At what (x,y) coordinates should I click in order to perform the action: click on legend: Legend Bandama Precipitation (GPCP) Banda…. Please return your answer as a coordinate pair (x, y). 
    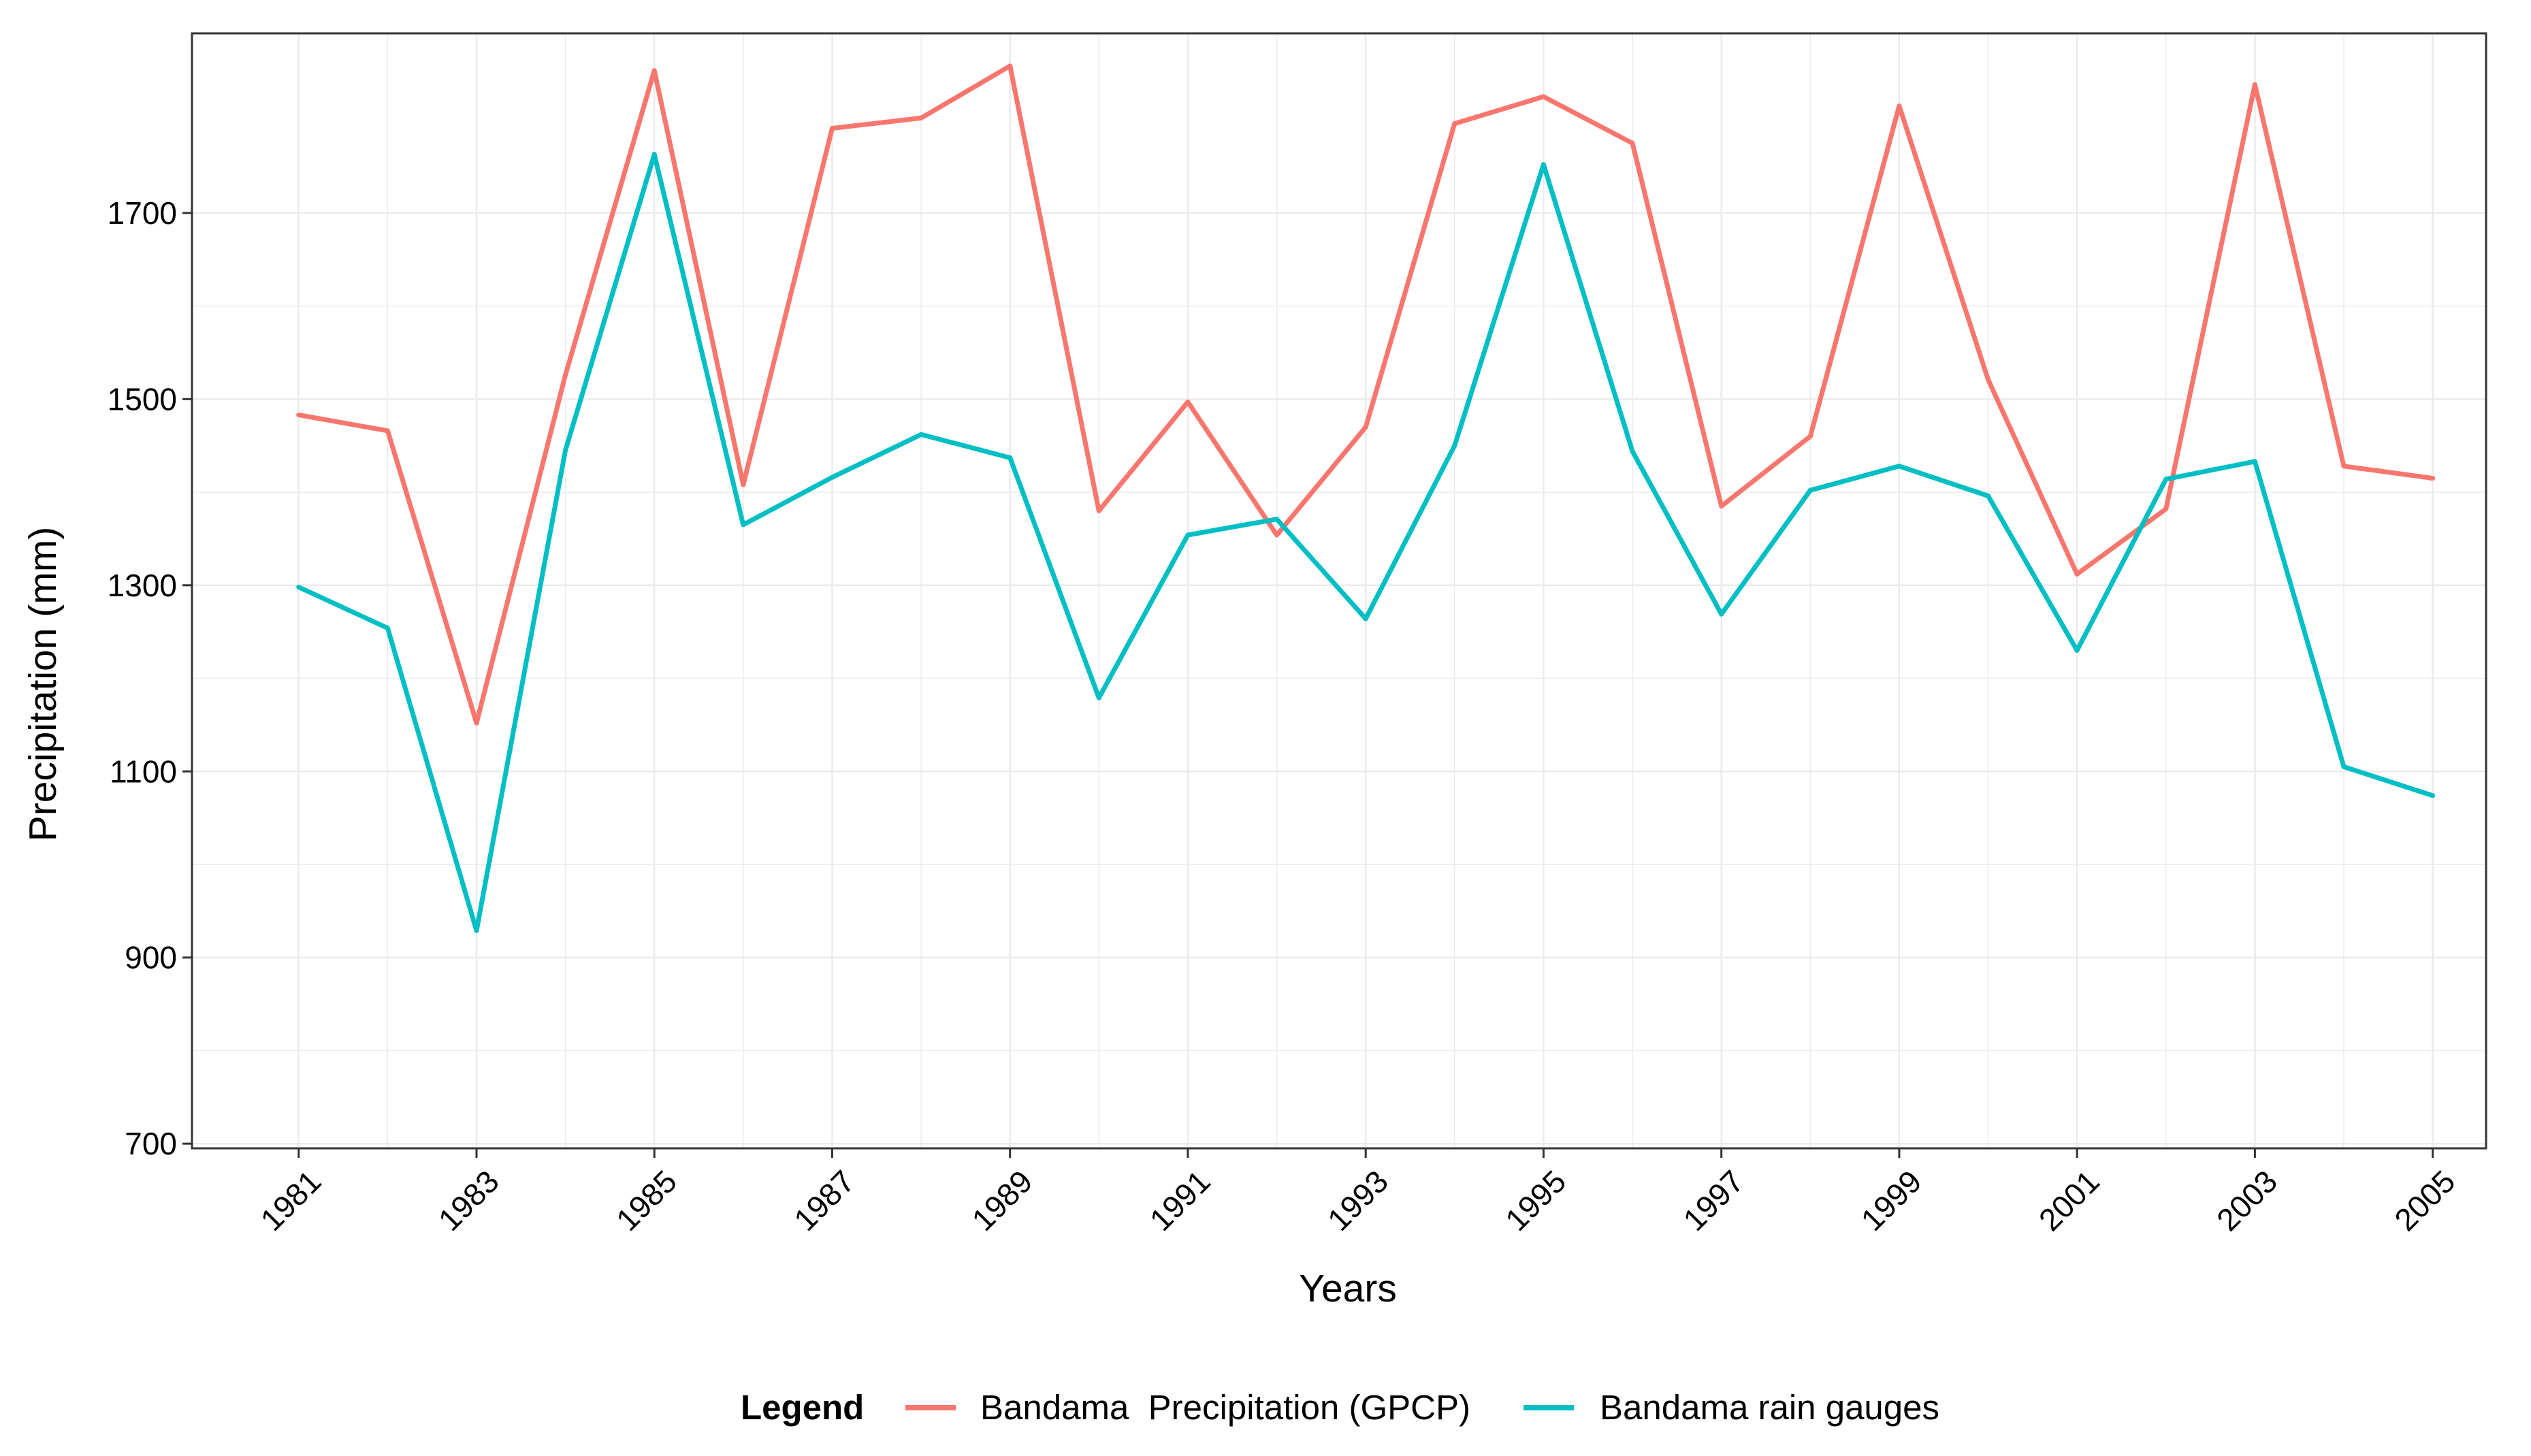
    Looking at the image, I should click on (1340, 1407).